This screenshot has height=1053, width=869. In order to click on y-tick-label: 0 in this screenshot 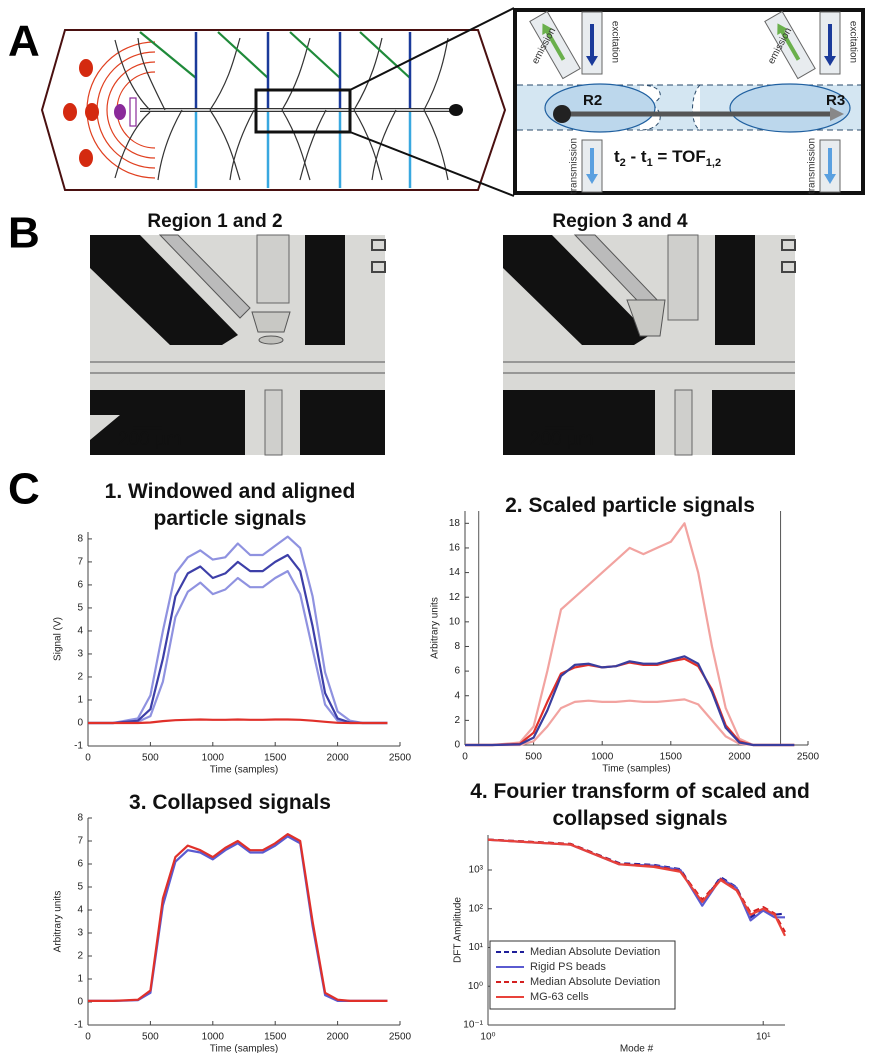, I will do `click(80, 1002)`.